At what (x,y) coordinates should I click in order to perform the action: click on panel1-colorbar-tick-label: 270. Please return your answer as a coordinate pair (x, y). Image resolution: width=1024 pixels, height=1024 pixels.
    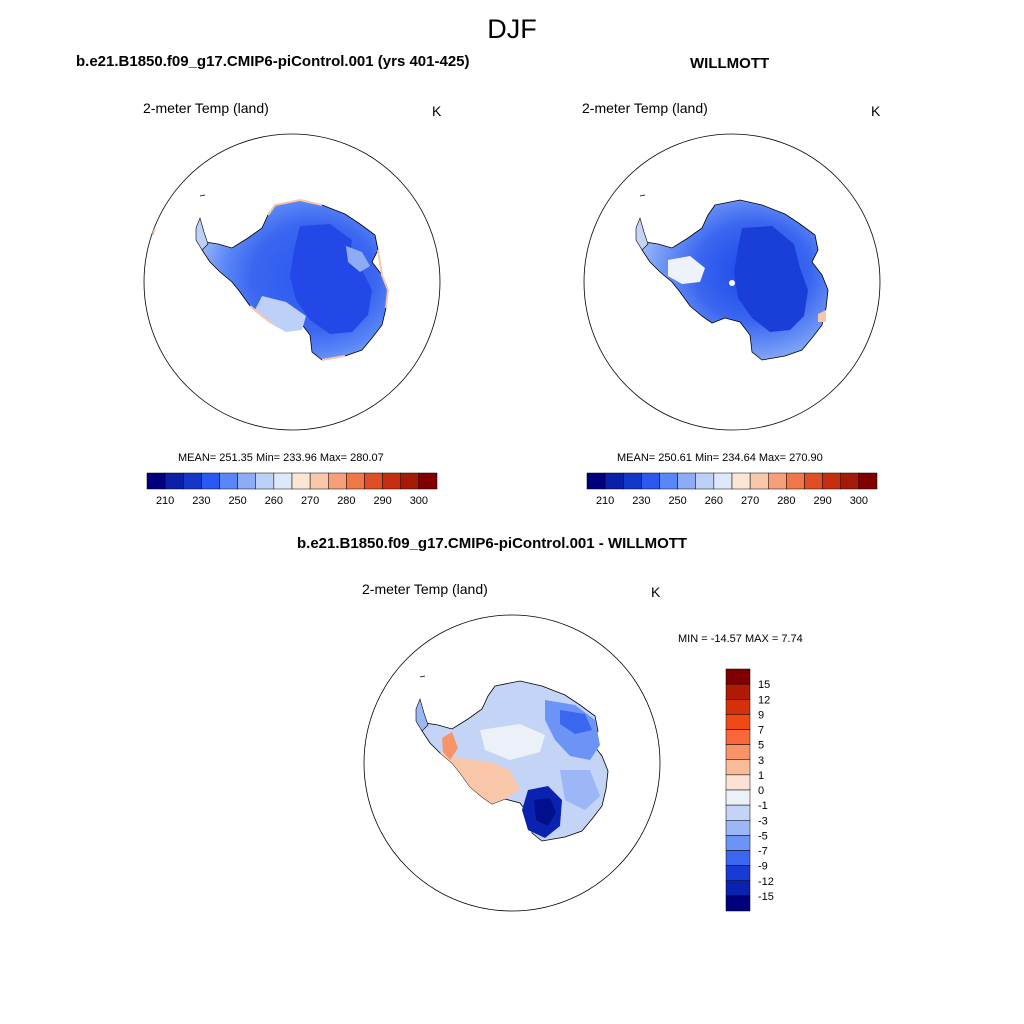
    Looking at the image, I should click on (310, 501).